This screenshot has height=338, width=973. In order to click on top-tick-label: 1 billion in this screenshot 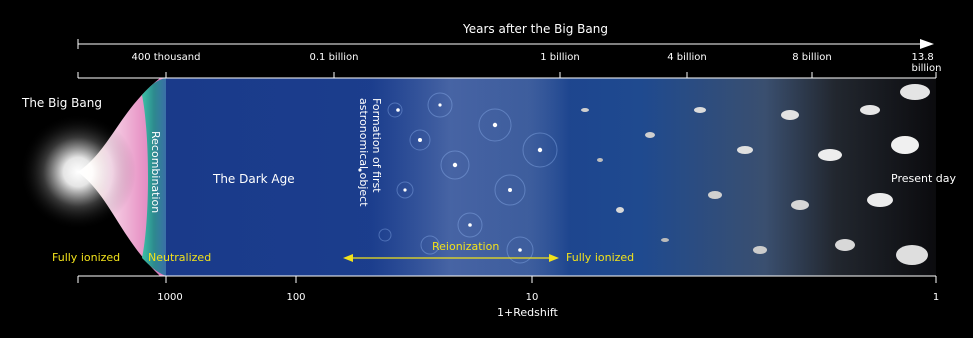, I will do `click(560, 57)`.